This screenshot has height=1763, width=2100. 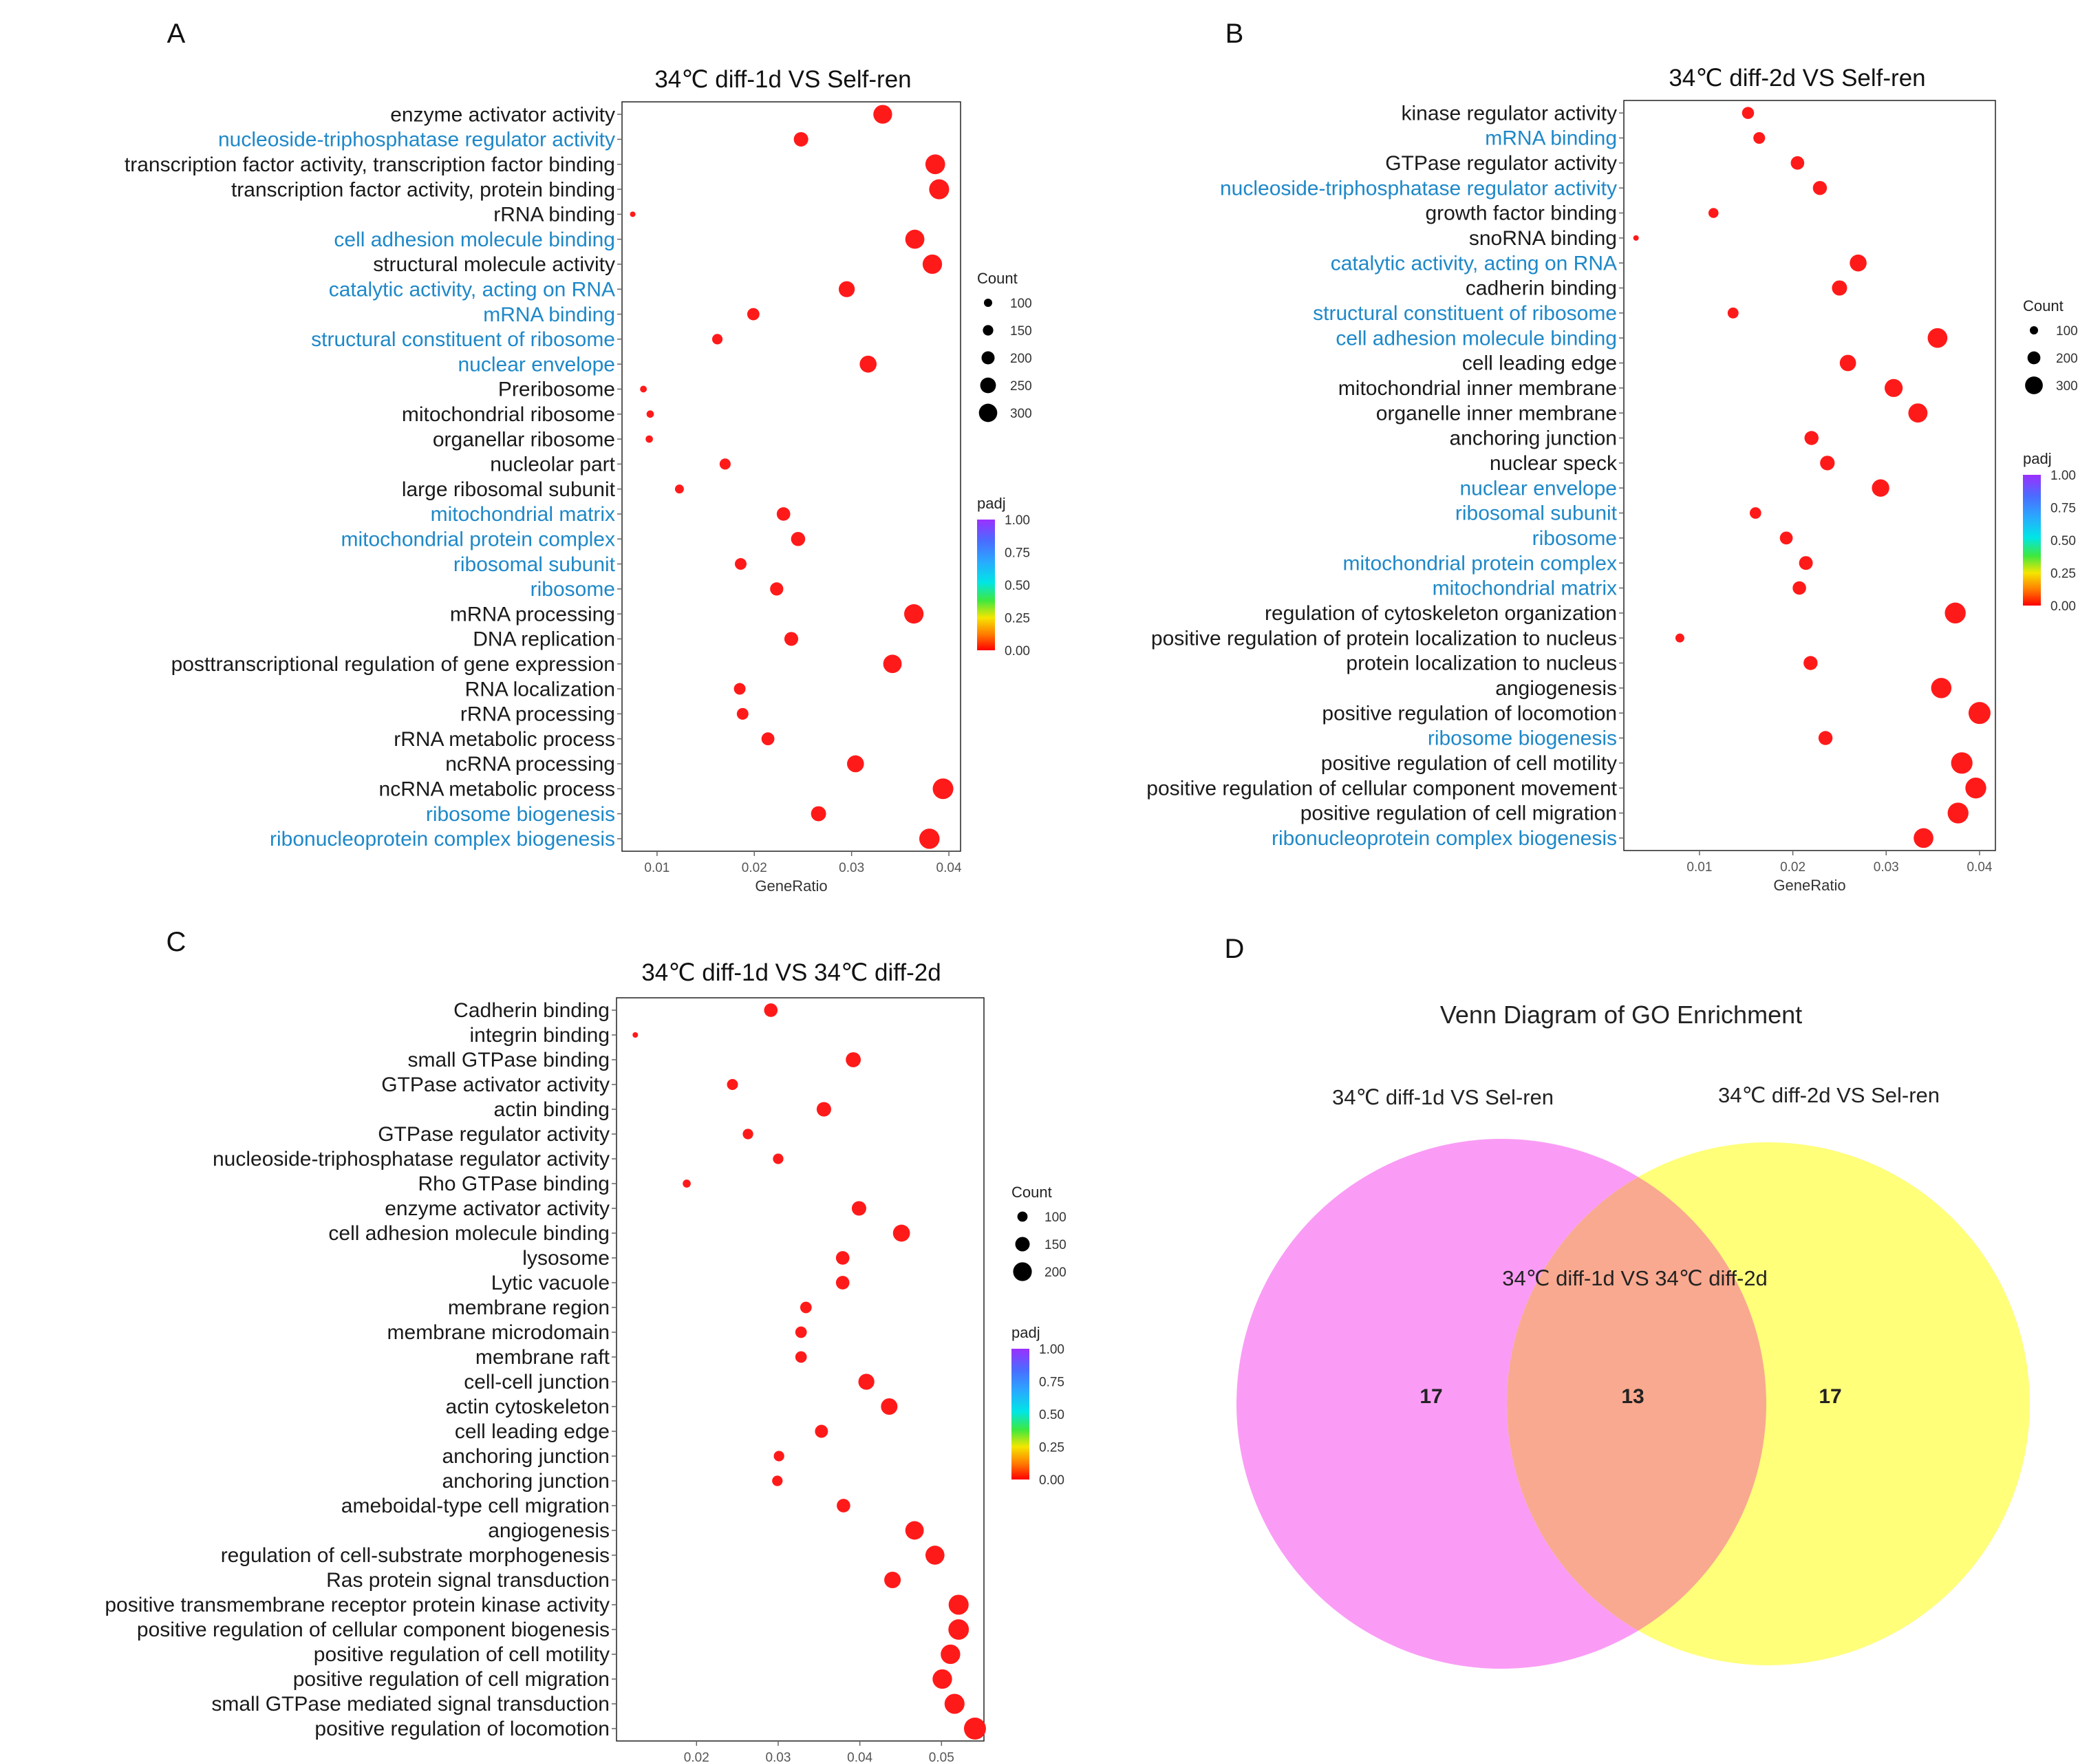 I want to click on term-label: ribosomal subunit, so click(x=534, y=564).